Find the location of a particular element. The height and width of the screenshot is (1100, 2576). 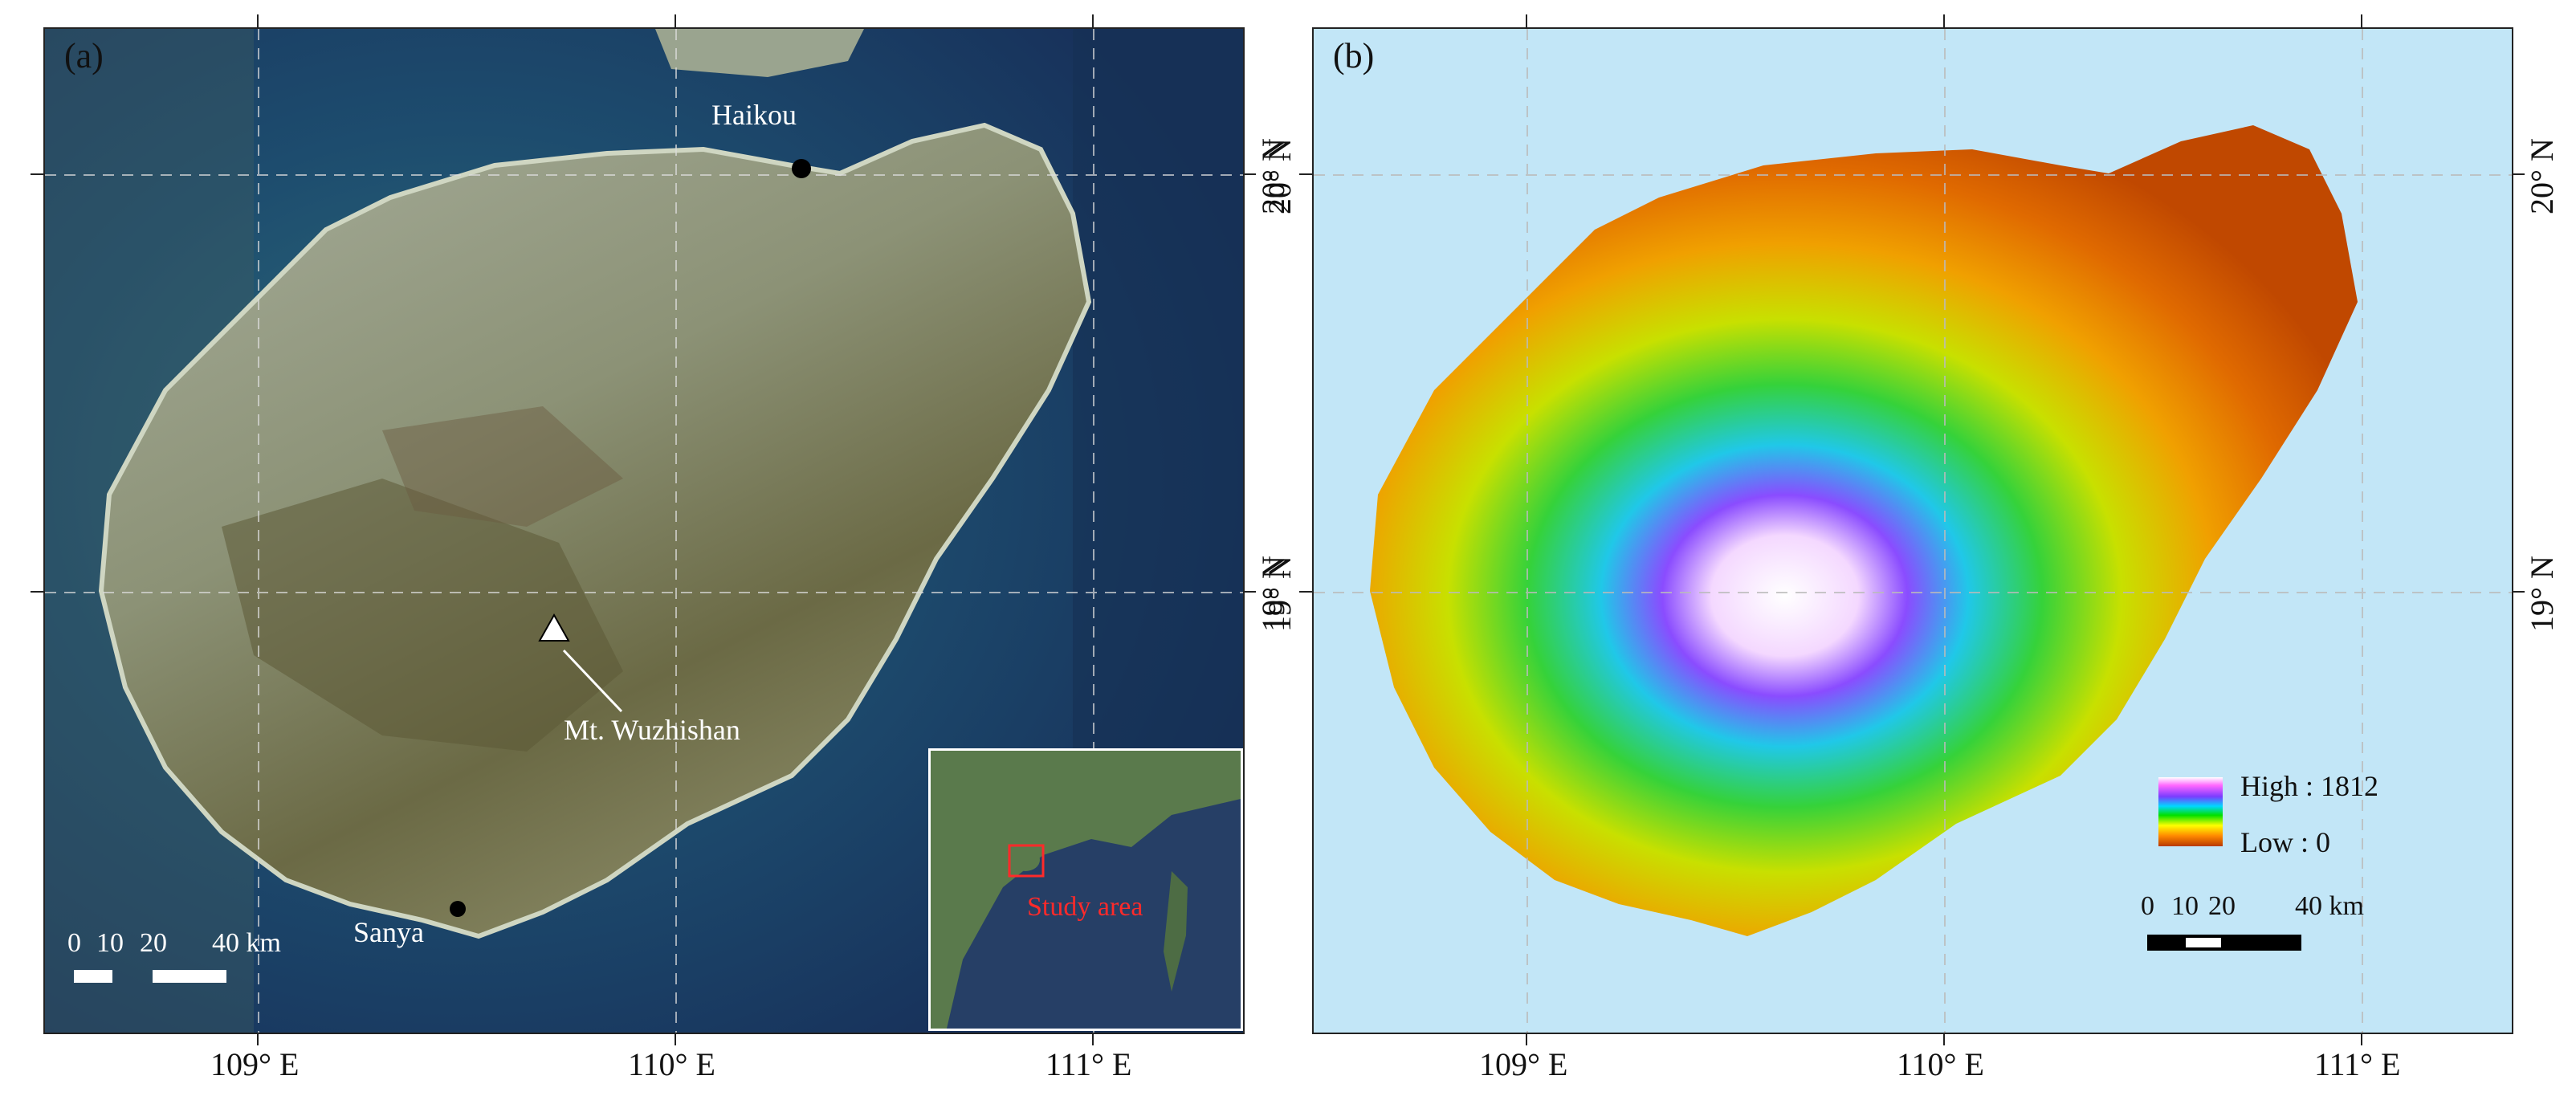

highland-region is located at coordinates (502, 466).